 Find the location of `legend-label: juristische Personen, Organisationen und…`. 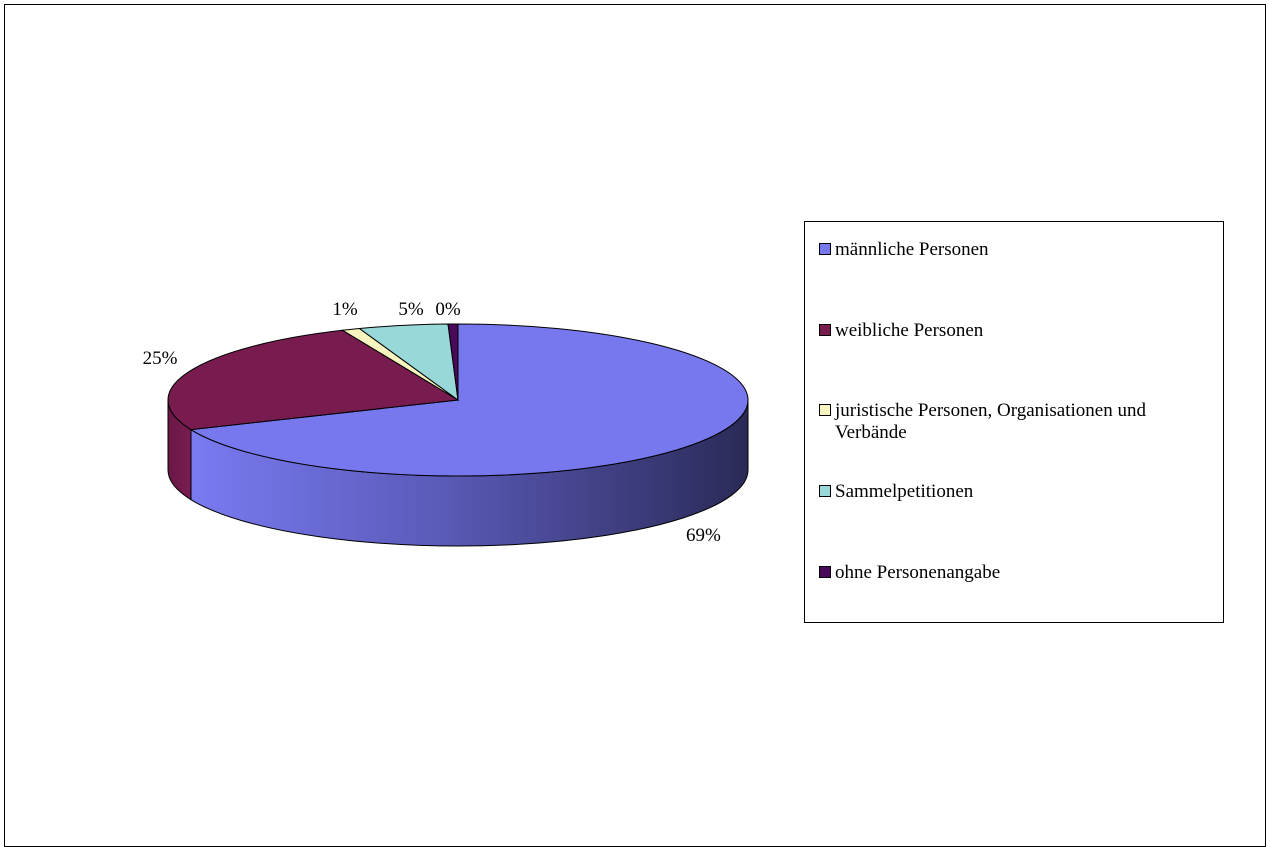

legend-label: juristische Personen, Organisationen und… is located at coordinates (990, 421).